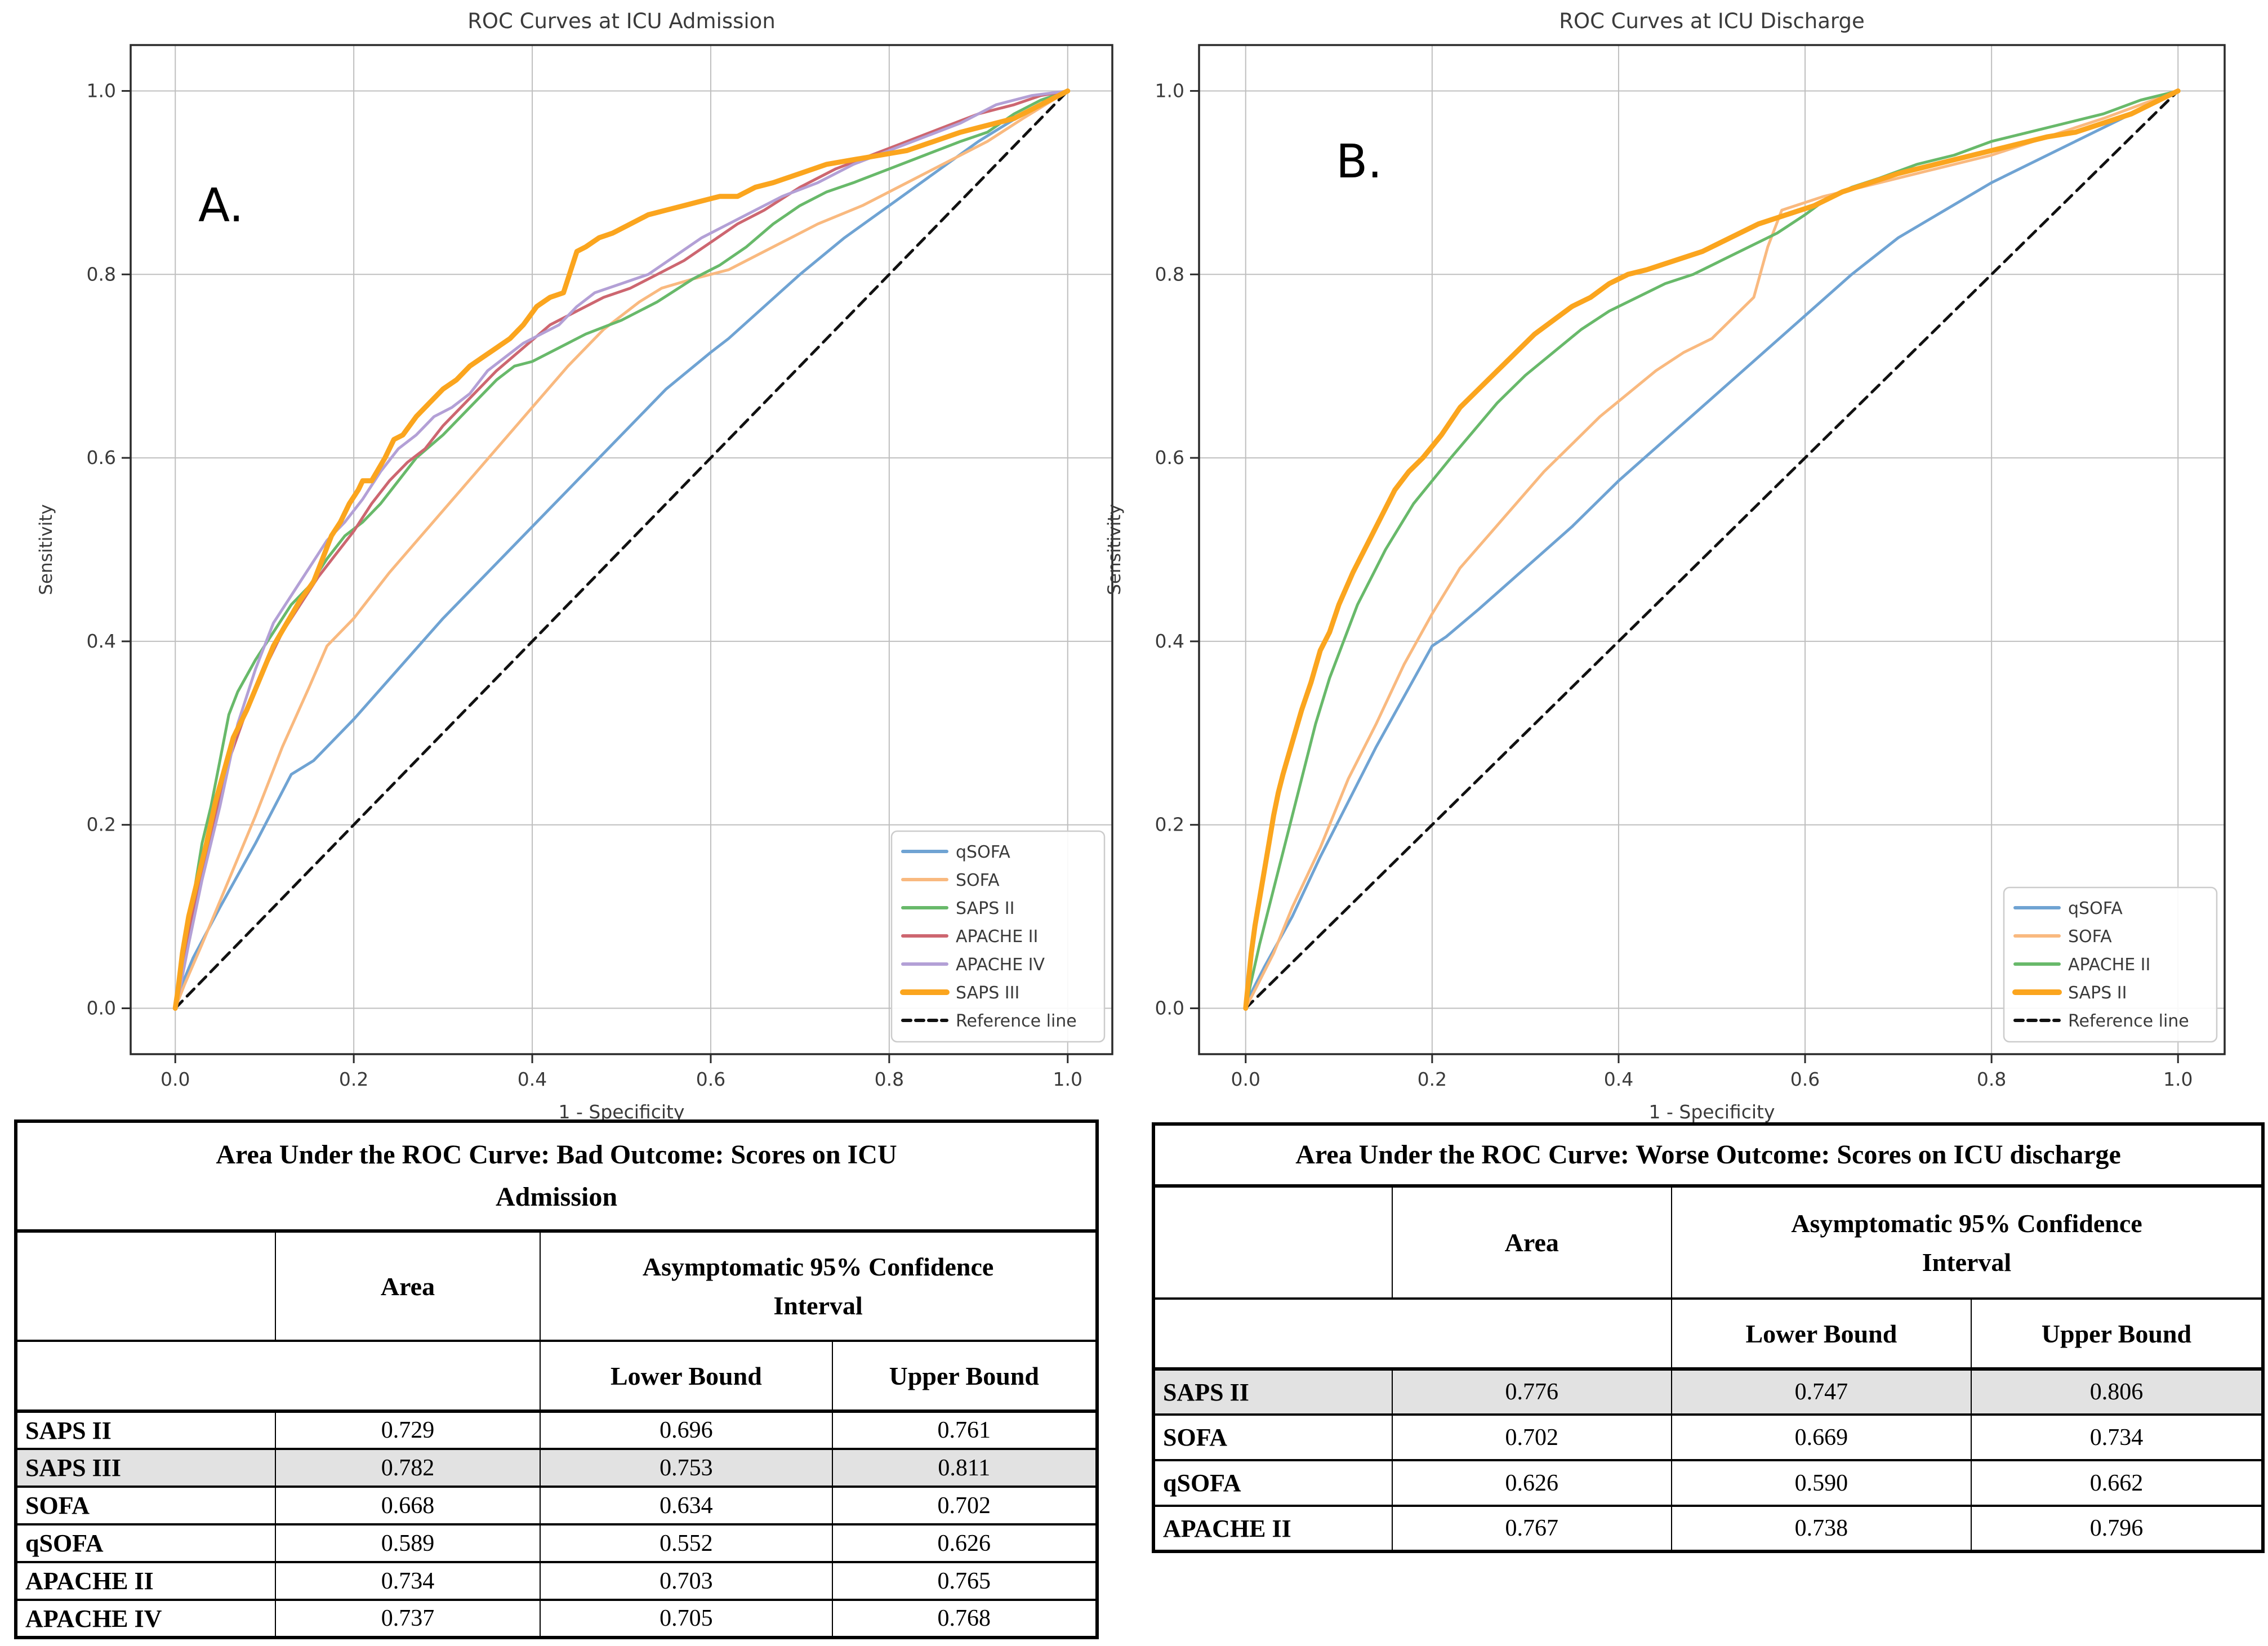 This screenshot has width=2268, height=1646. Describe the element at coordinates (686, 1619) in the screenshot. I see `auc-value: 0.705` at that location.